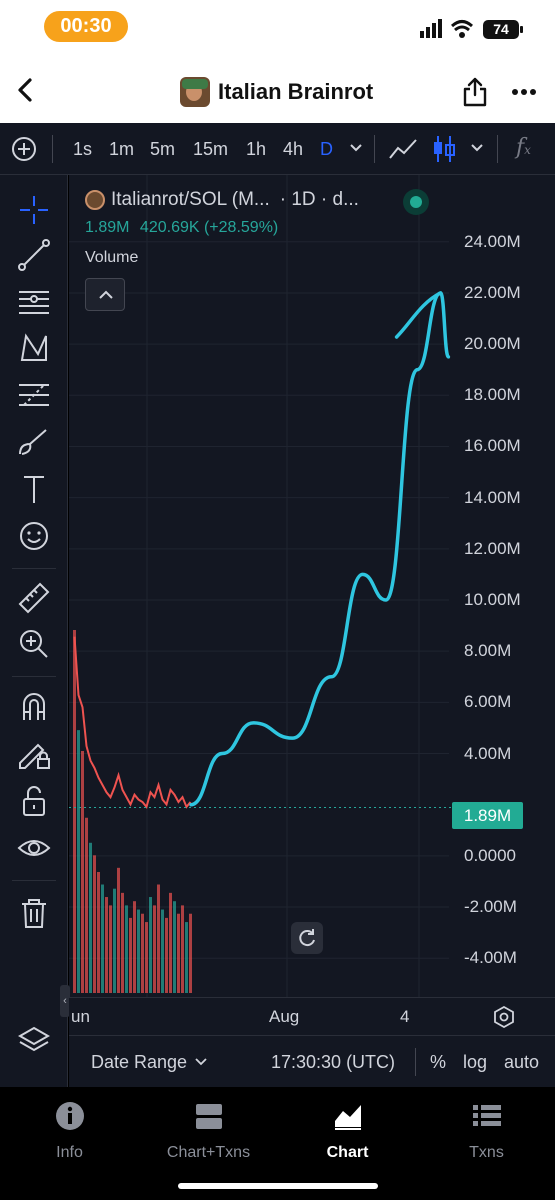 This screenshot has width=555, height=1200. I want to click on brush-icon, so click(34, 442).